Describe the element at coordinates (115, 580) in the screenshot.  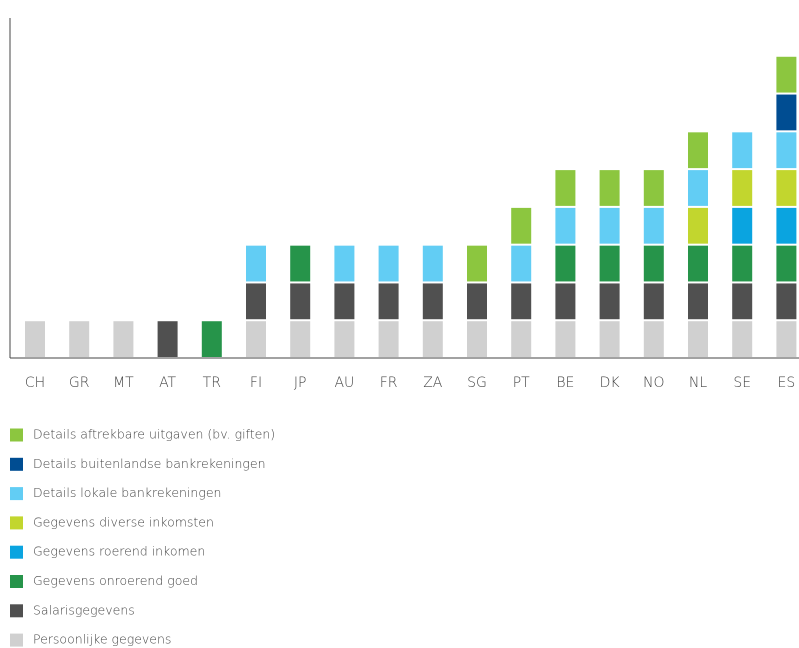
I see `legend-label: Gegevens onroerend goed` at that location.